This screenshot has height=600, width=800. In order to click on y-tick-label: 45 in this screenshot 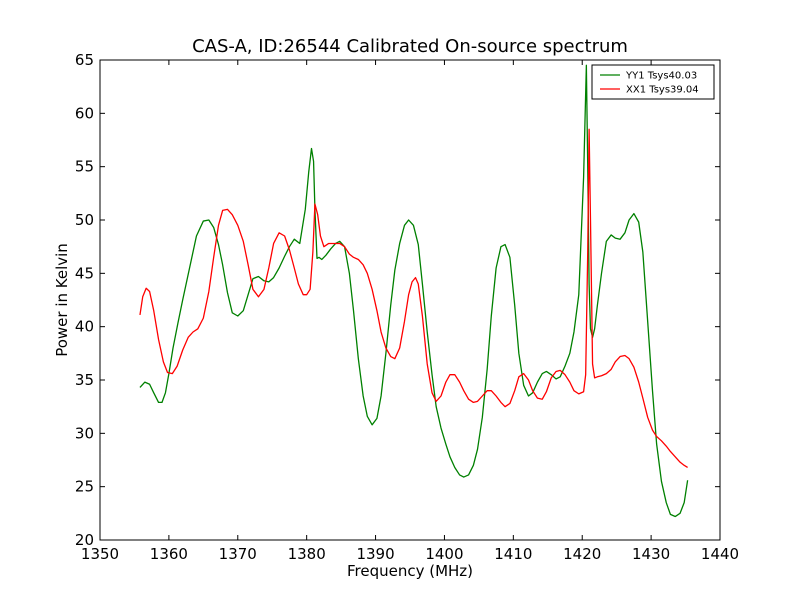, I will do `click(84, 273)`.